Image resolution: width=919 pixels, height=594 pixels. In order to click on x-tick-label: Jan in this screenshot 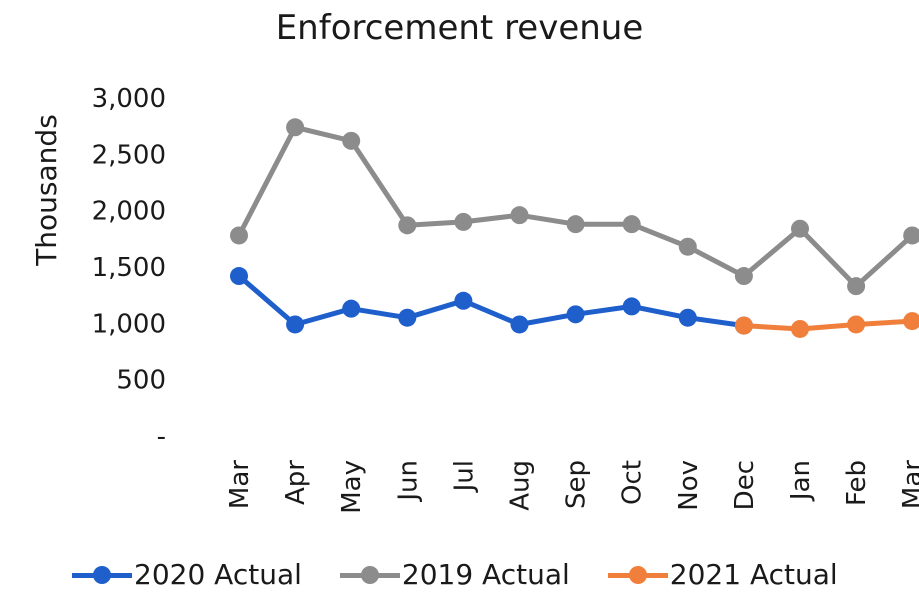, I will do `click(801, 481)`.